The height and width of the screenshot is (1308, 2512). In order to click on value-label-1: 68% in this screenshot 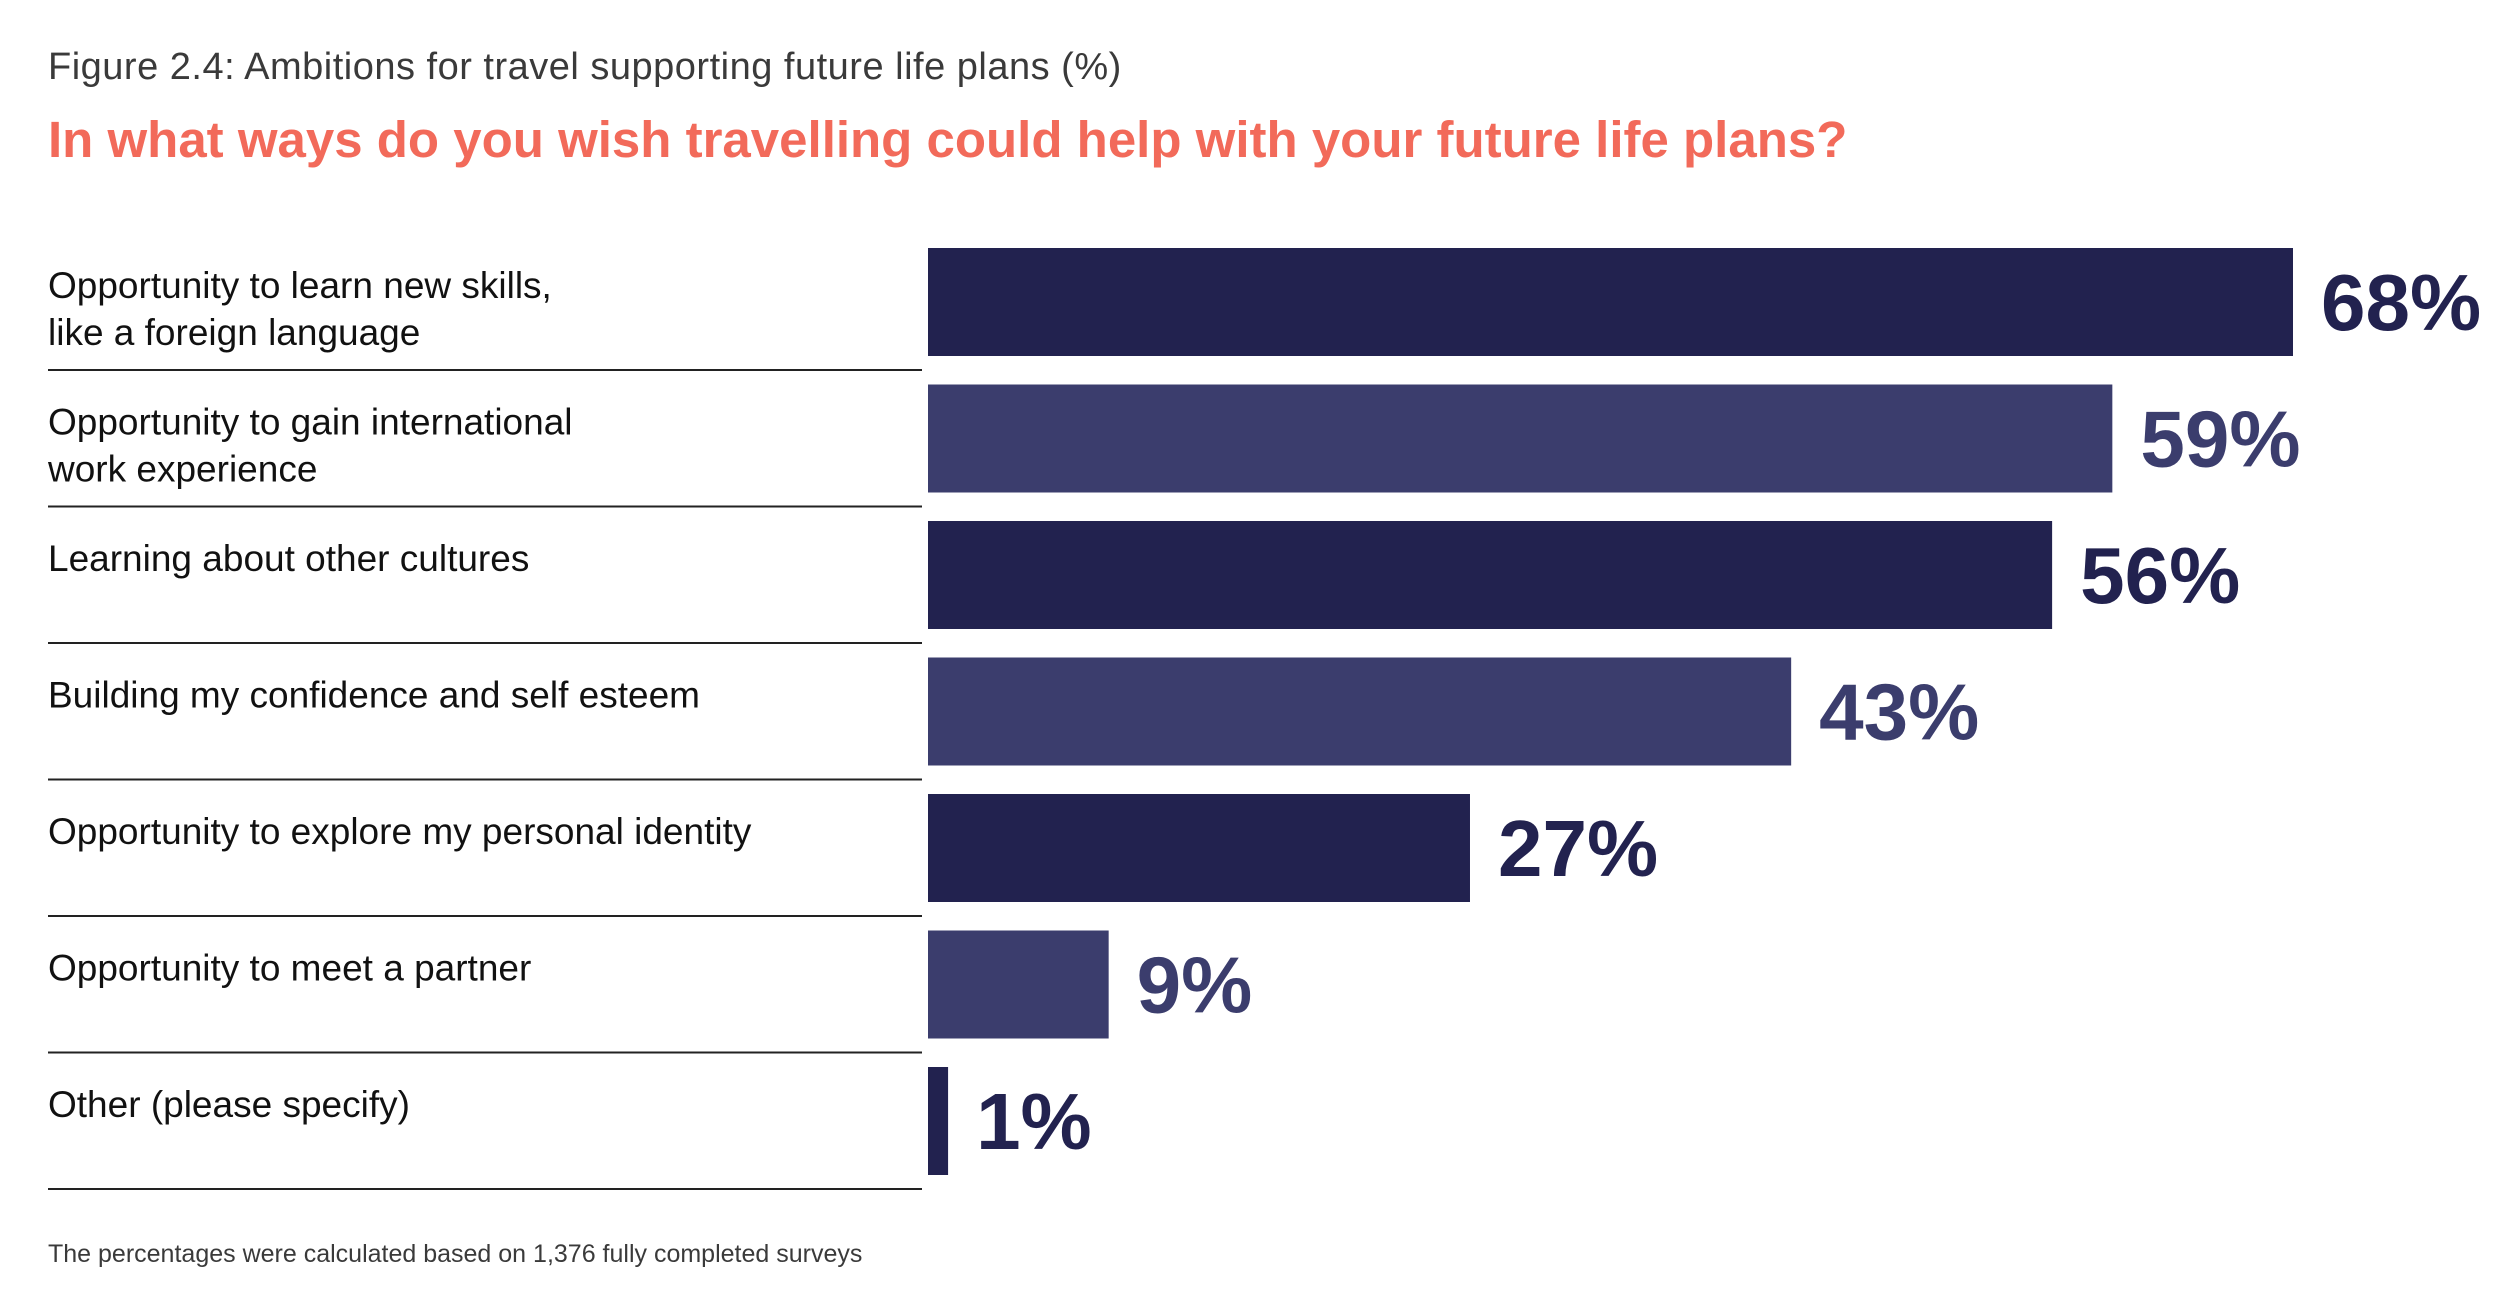, I will do `click(2401, 302)`.